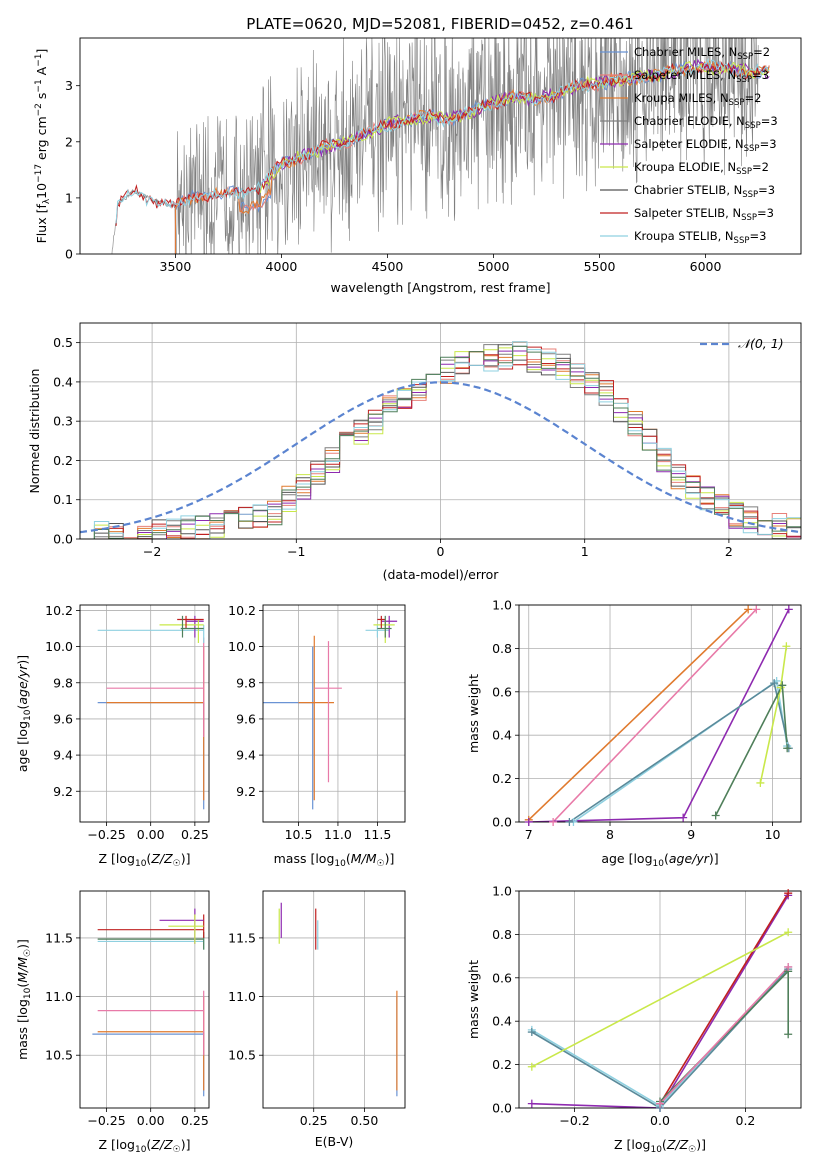 This screenshot has width=819, height=1170. Describe the element at coordinates (761, 343) in the screenshot. I see `legend-label: 𝒩(0, 1)` at that location.